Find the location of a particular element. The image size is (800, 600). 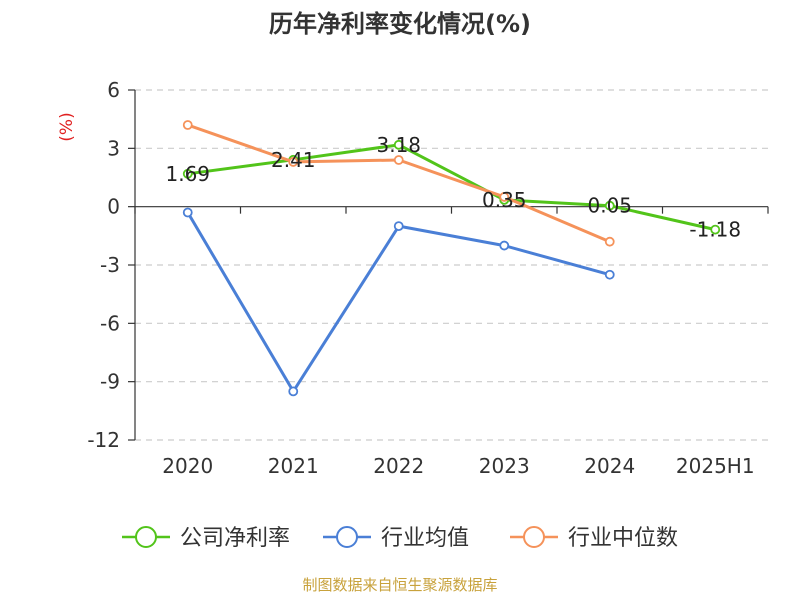

legend: 公司净利率 行业均值 行业中位数 is located at coordinates (400, 538).